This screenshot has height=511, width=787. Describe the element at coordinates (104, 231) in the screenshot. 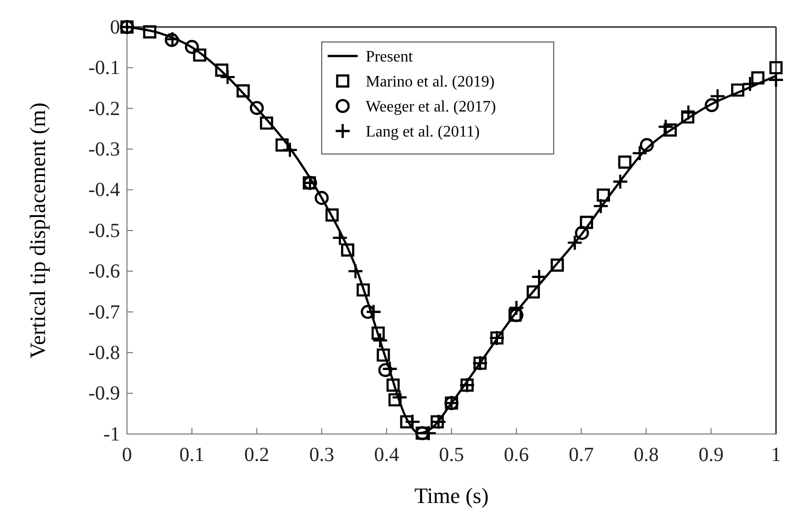

I see `y-tick-label: -0.5` at that location.